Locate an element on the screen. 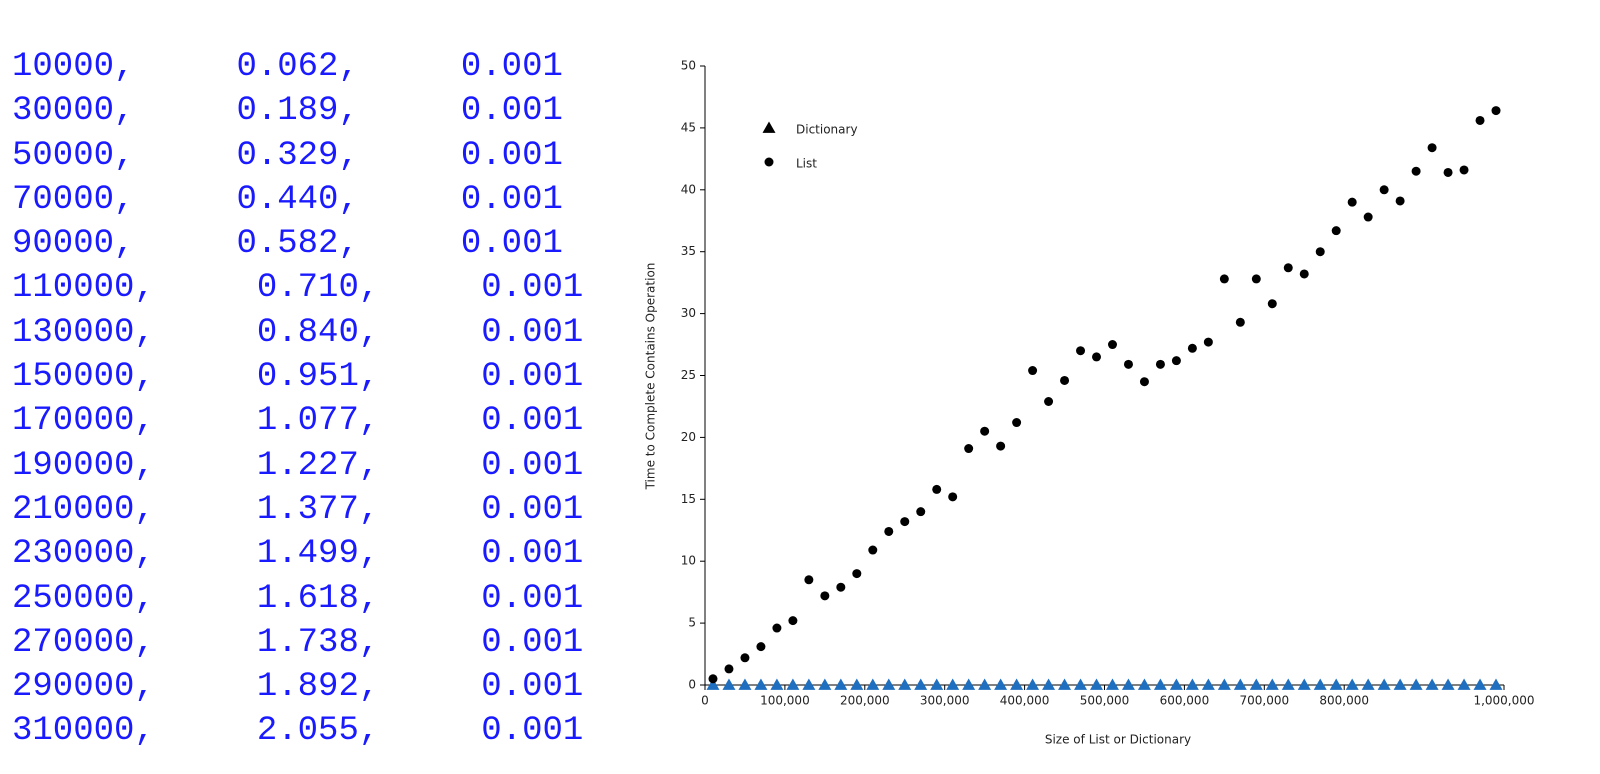  listing-row: 70000, 0.440, 0.001 is located at coordinates (297, 200).